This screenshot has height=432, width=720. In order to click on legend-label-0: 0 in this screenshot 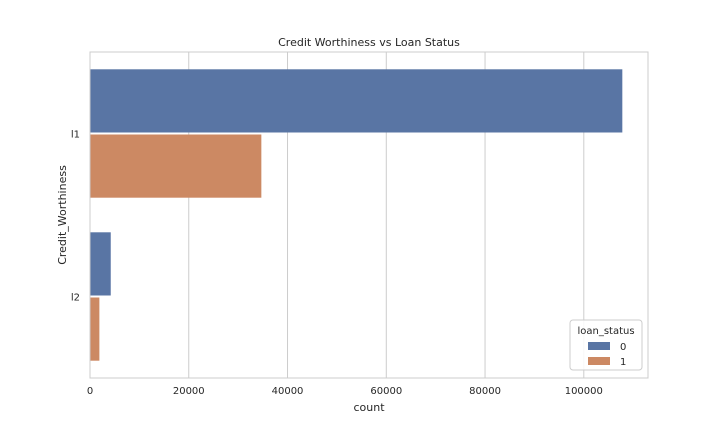, I will do `click(623, 347)`.